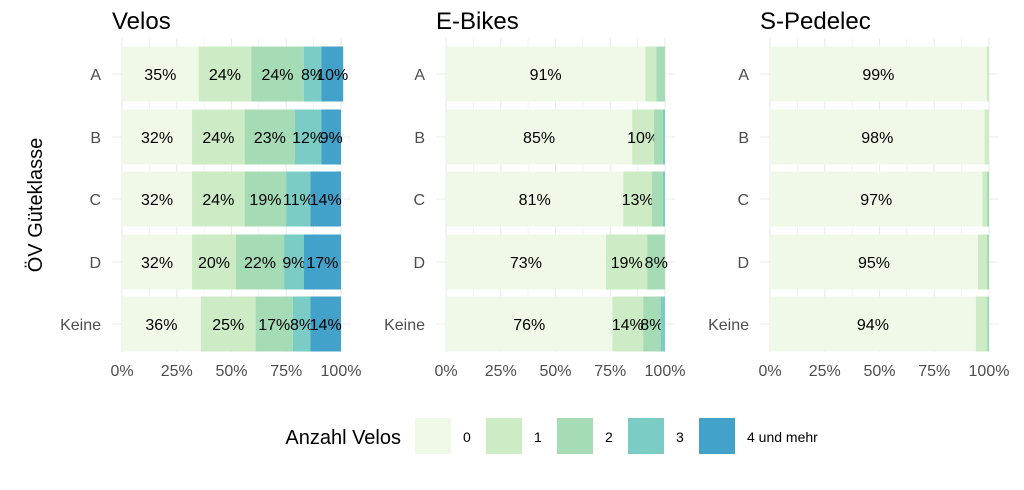  I want to click on data-label: 94%, so click(873, 325).